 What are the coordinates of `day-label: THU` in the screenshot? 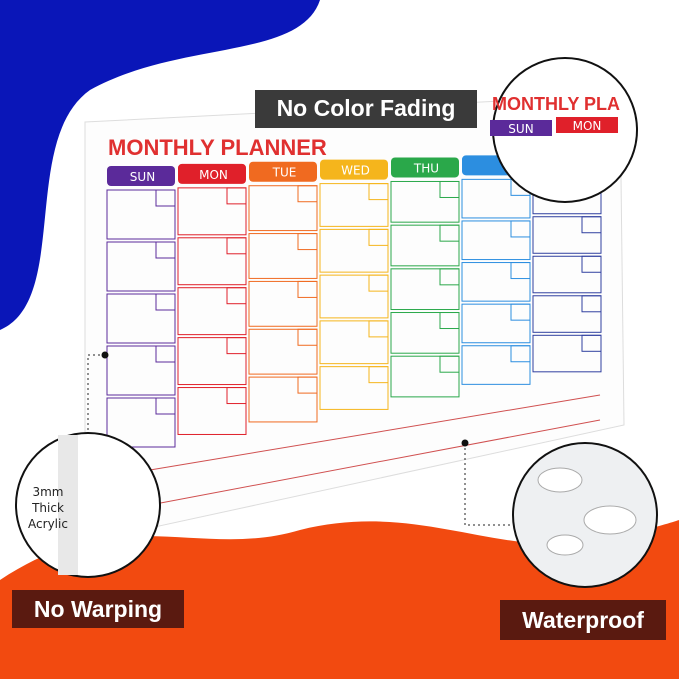 It's located at (426, 168).